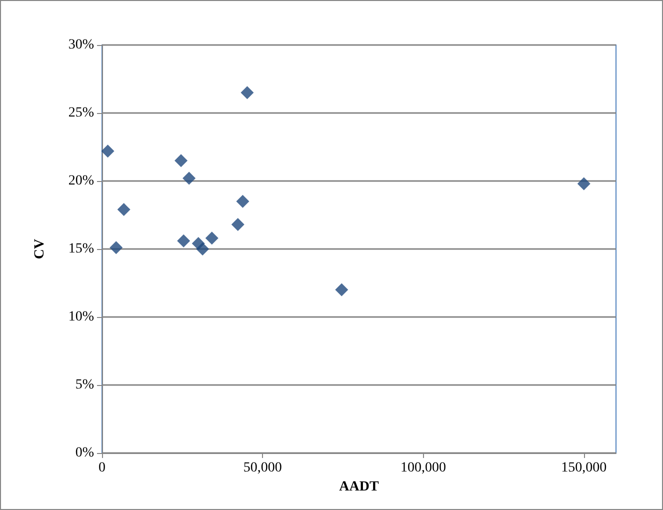 The image size is (663, 510). What do you see at coordinates (84, 385) in the screenshot?
I see `y-tick-label: 5%` at bounding box center [84, 385].